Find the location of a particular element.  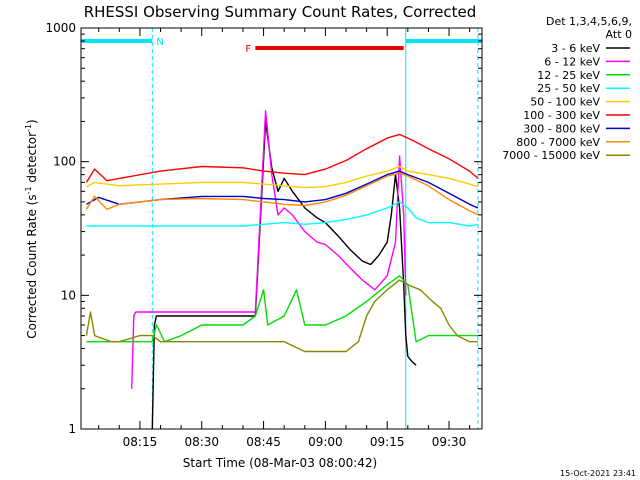

y-axis-label-sup1: -1 is located at coordinates (28, 190).